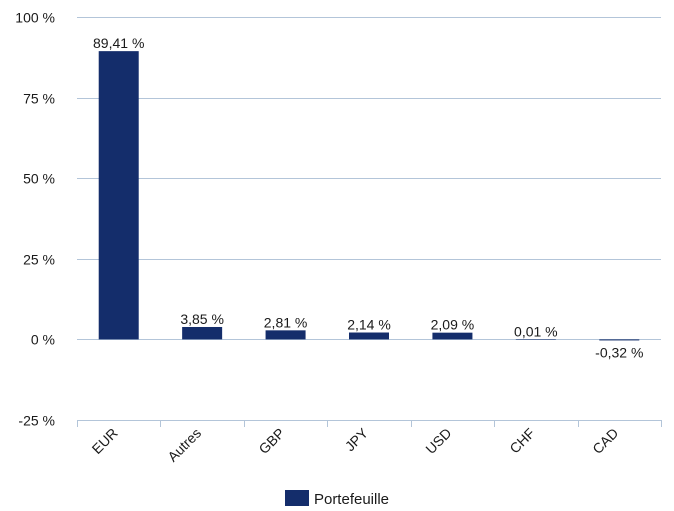 The image size is (674, 511). I want to click on data-label: 2,14 %, so click(369, 325).